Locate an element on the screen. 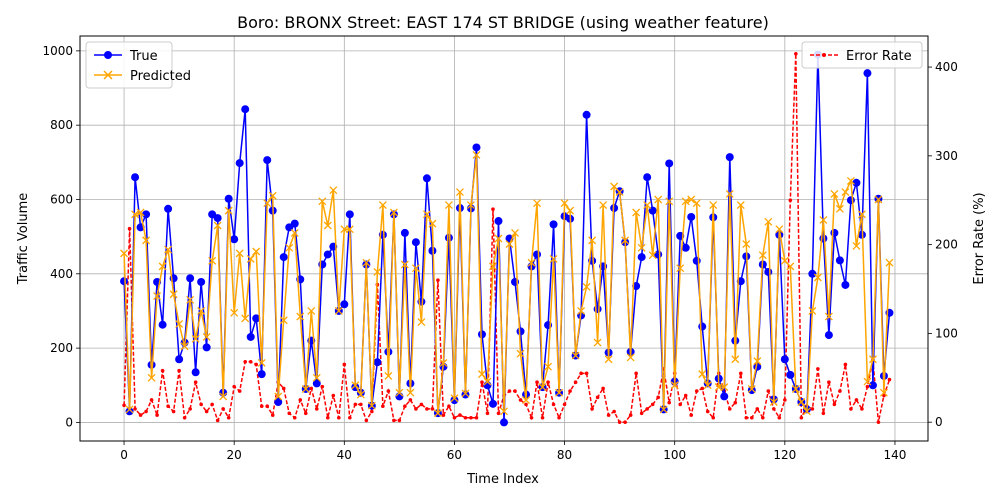  legend-left: True Predicted is located at coordinates (138, 65).